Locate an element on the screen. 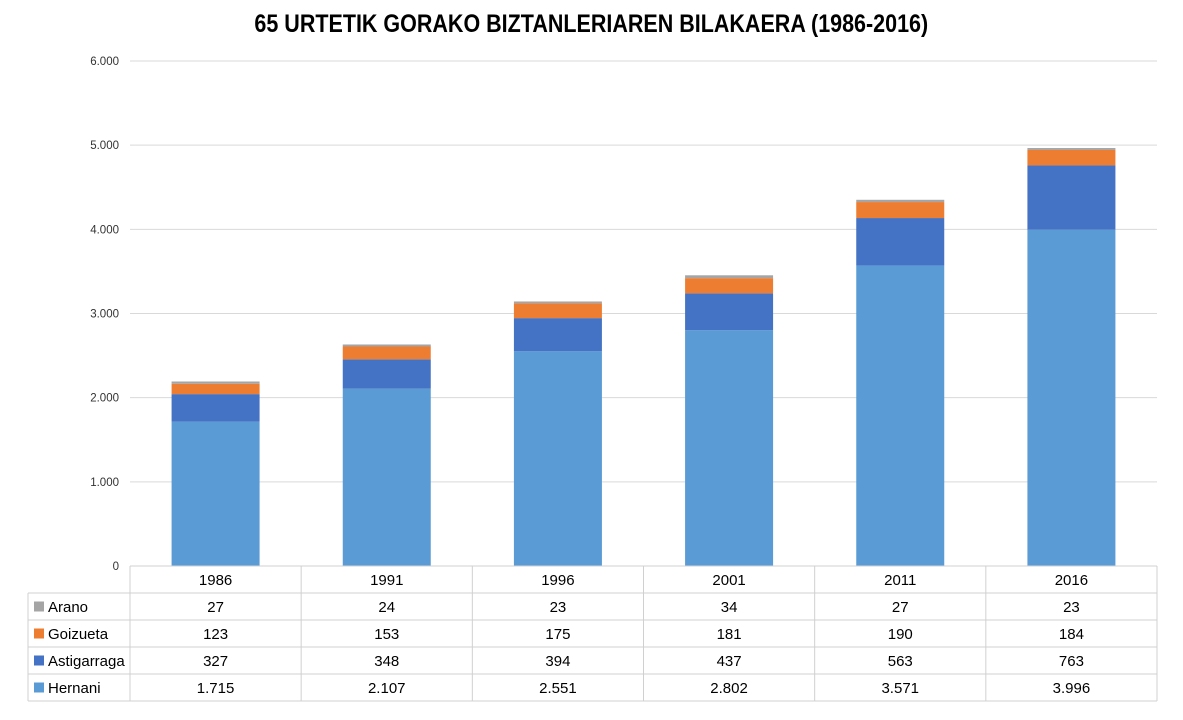 The width and height of the screenshot is (1183, 720). x-category-label: 1996 is located at coordinates (557, 580).